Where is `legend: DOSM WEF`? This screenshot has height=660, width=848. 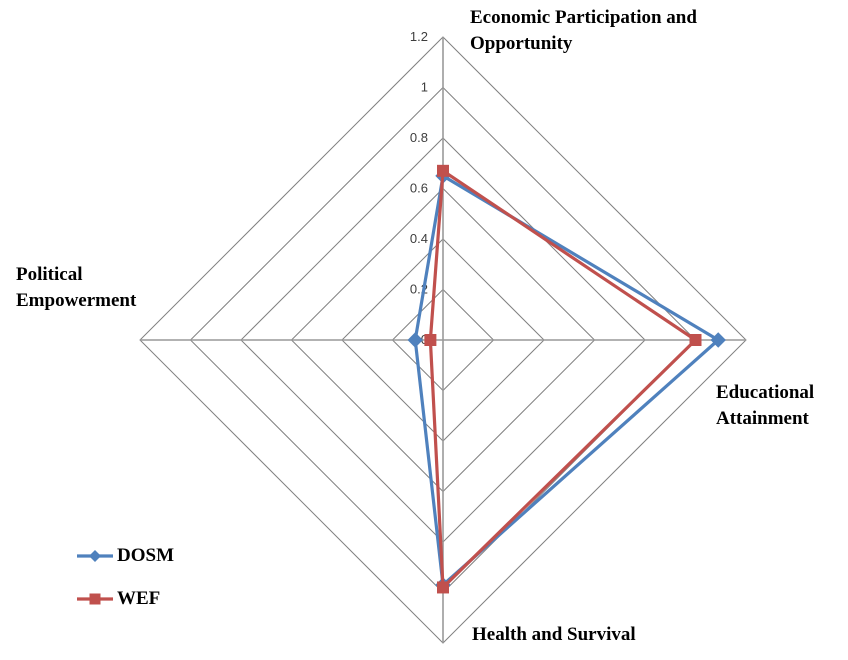
legend: DOSM WEF is located at coordinates (125, 577).